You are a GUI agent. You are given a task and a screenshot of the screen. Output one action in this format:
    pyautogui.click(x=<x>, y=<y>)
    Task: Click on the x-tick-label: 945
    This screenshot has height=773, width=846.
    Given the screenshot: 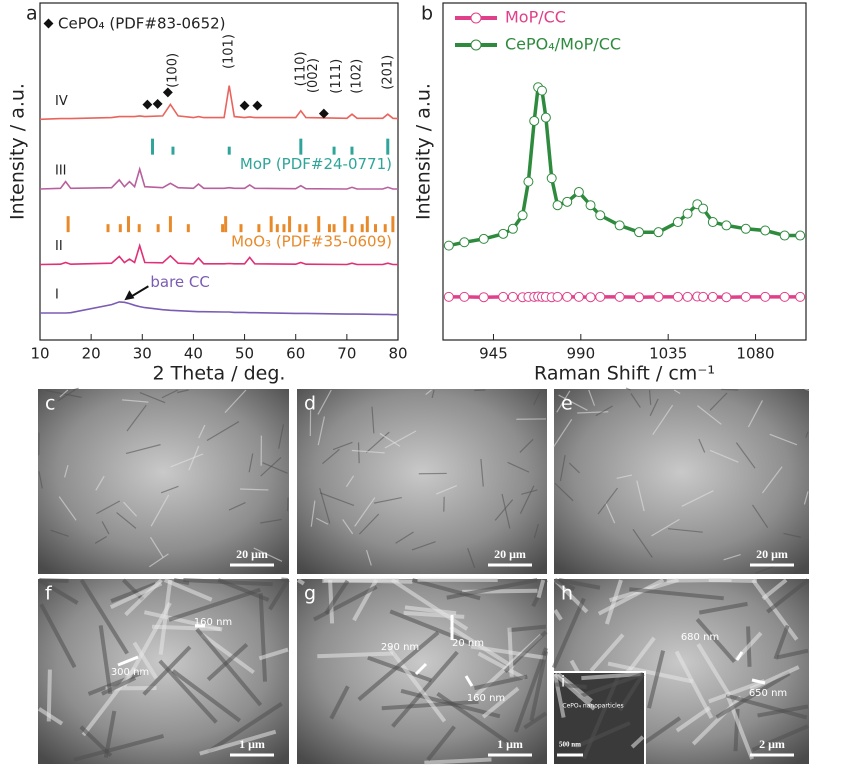 What is the action you would take?
    pyautogui.click(x=493, y=354)
    